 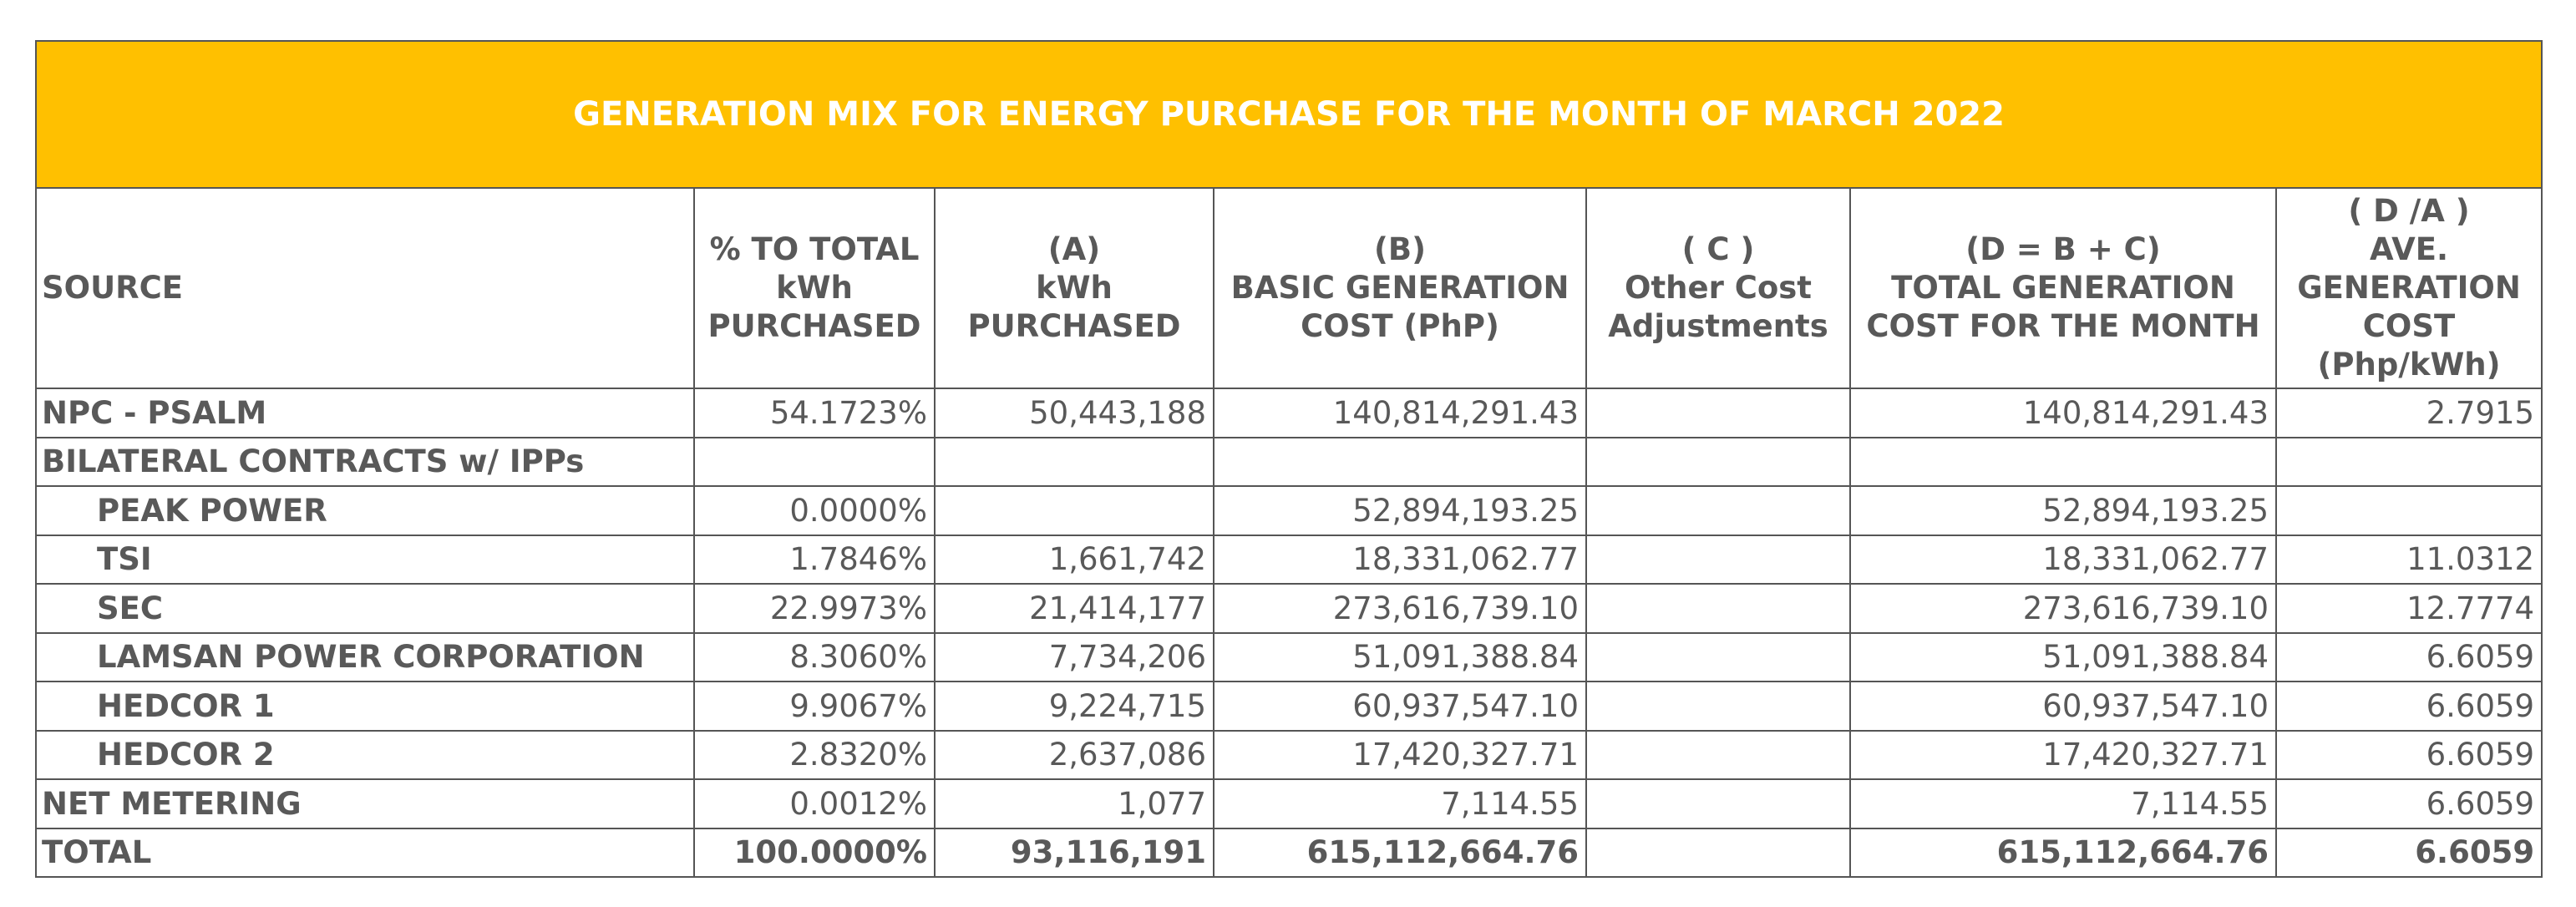 I want to click on cell-source: BILATERAL CONTRACTS w/ IPPs, so click(x=365, y=462).